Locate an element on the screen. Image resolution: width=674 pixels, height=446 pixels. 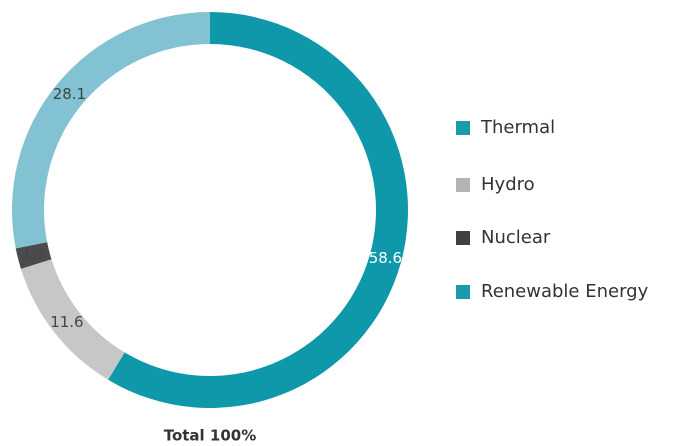
data-label: 1.7 is located at coordinates (34, 254).